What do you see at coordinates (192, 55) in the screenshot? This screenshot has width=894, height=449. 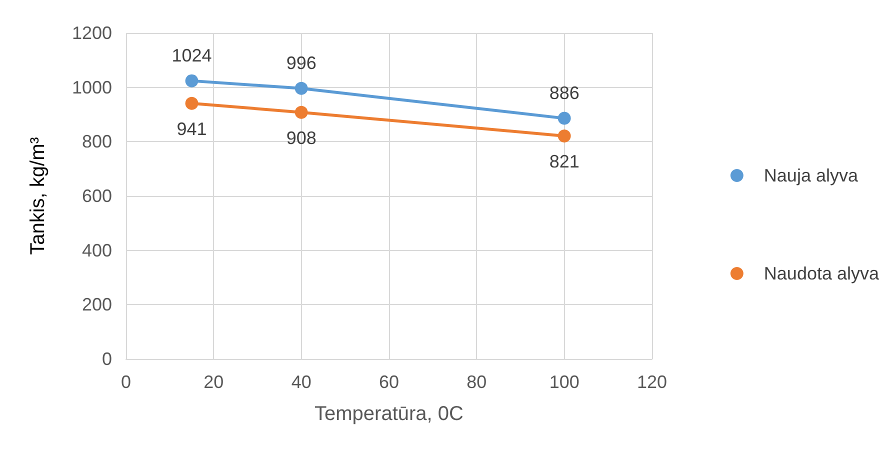 I see `data-label: 1024` at bounding box center [192, 55].